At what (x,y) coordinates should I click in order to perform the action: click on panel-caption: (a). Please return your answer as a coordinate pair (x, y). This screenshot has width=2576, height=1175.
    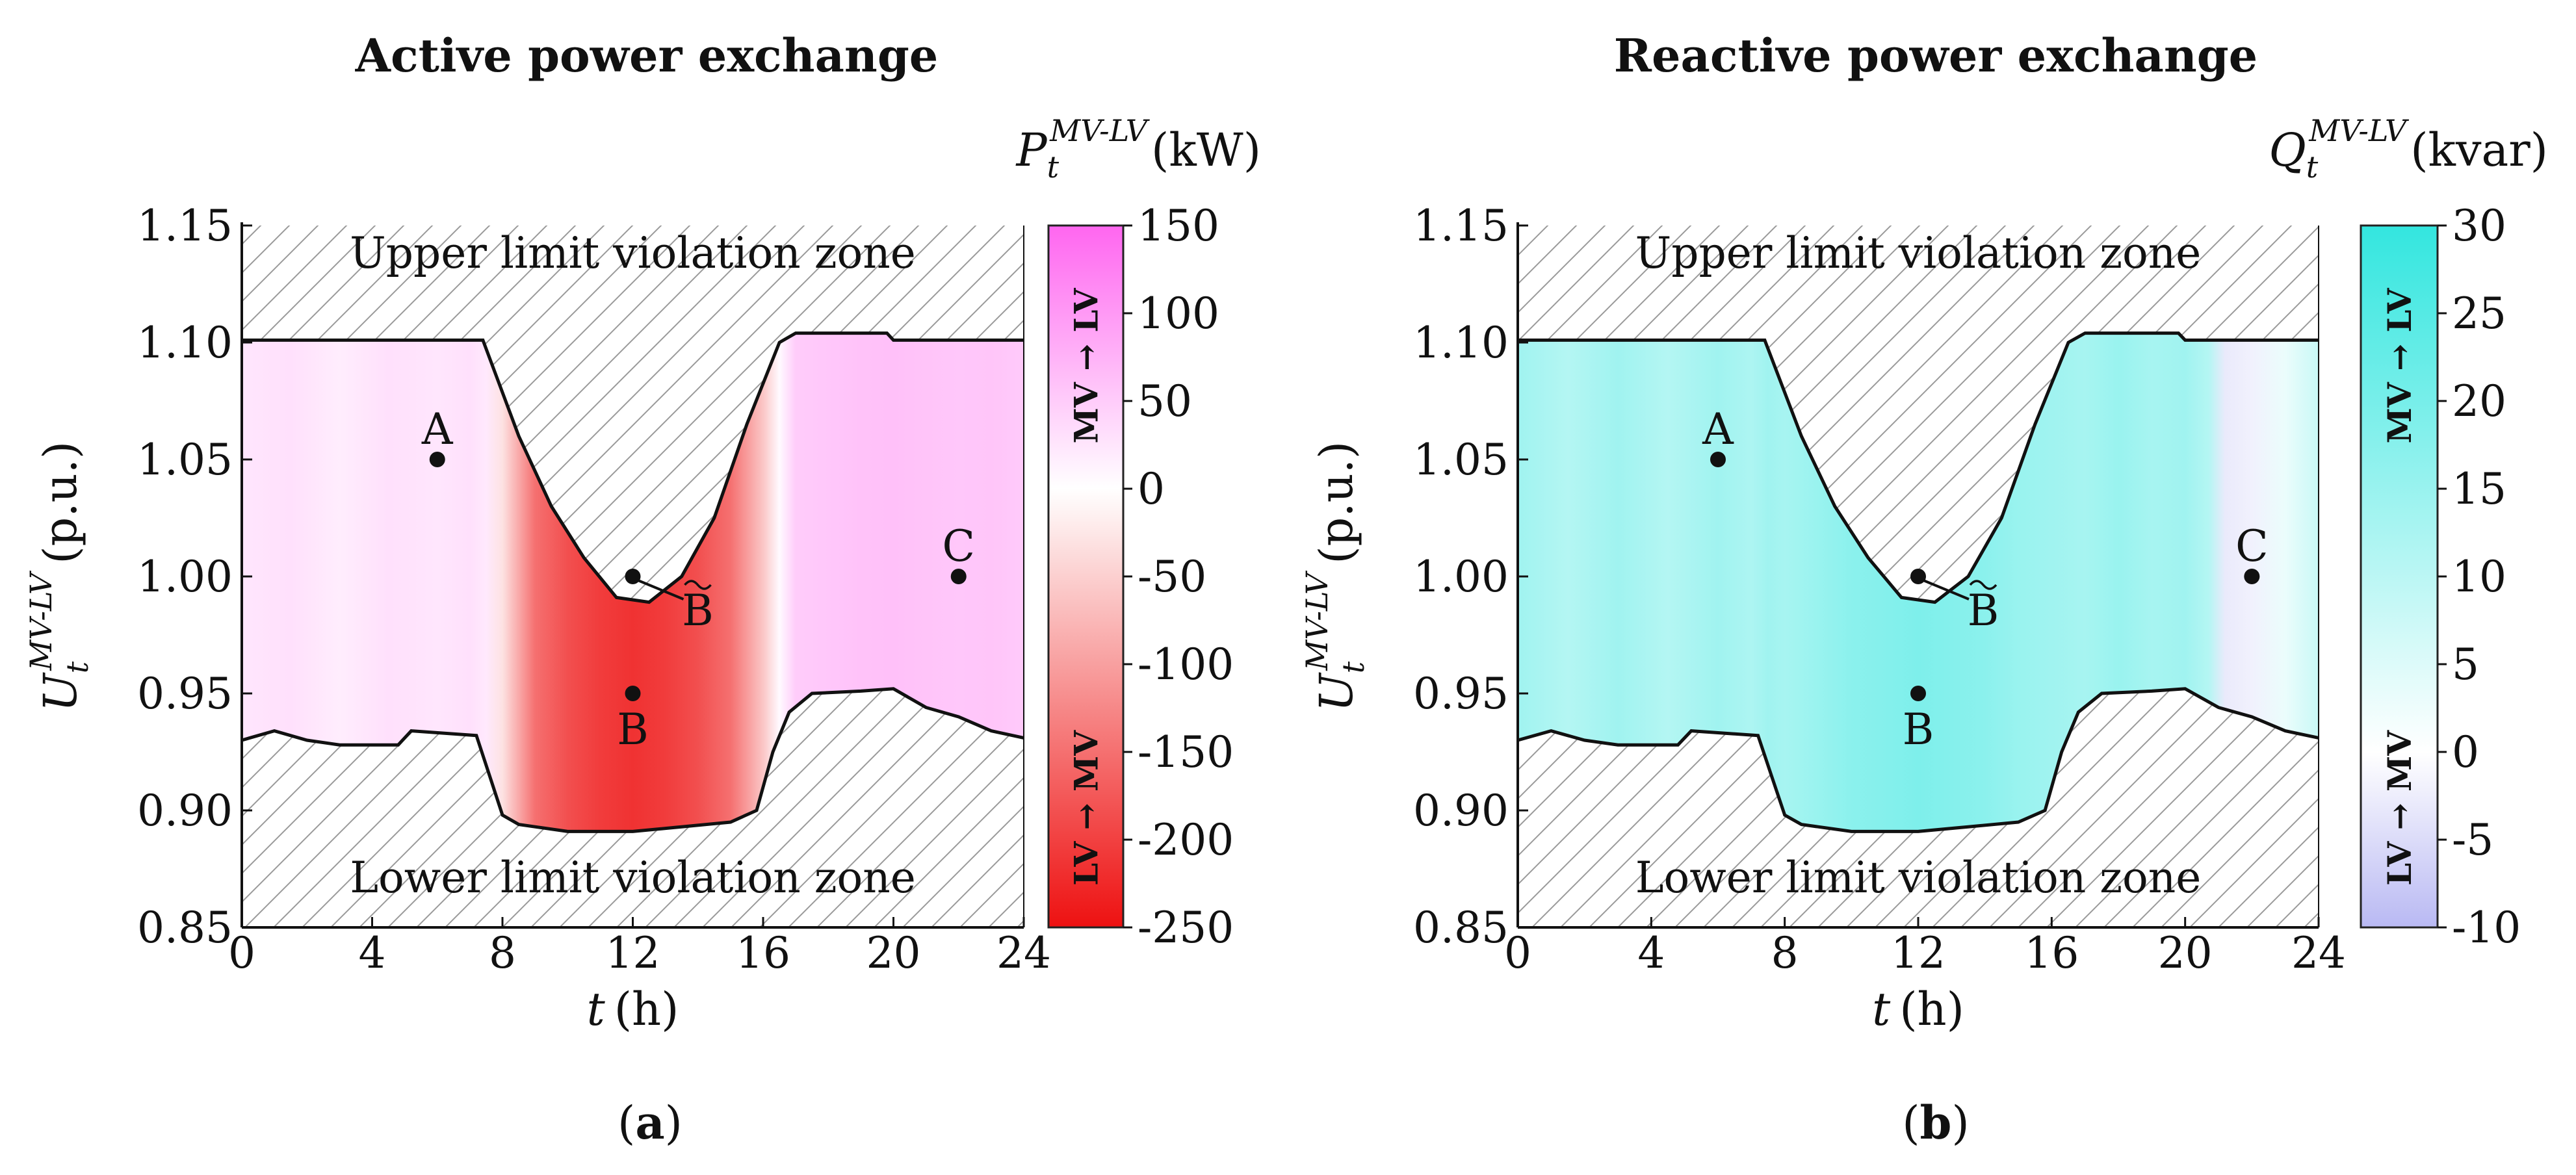
    Looking at the image, I should click on (650, 1123).